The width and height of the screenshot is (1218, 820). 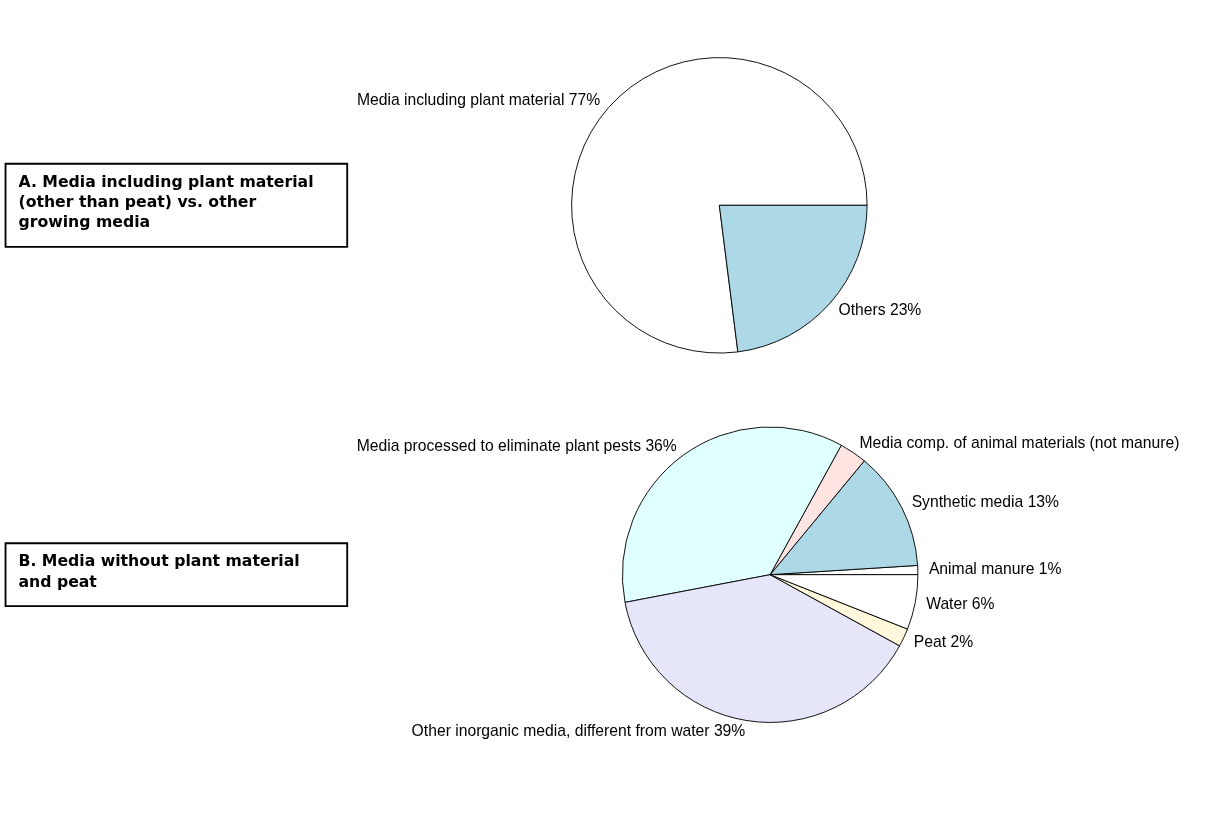 What do you see at coordinates (1019, 442) in the screenshot?
I see `slice-label: Media comp. of animal materials (not manure)` at bounding box center [1019, 442].